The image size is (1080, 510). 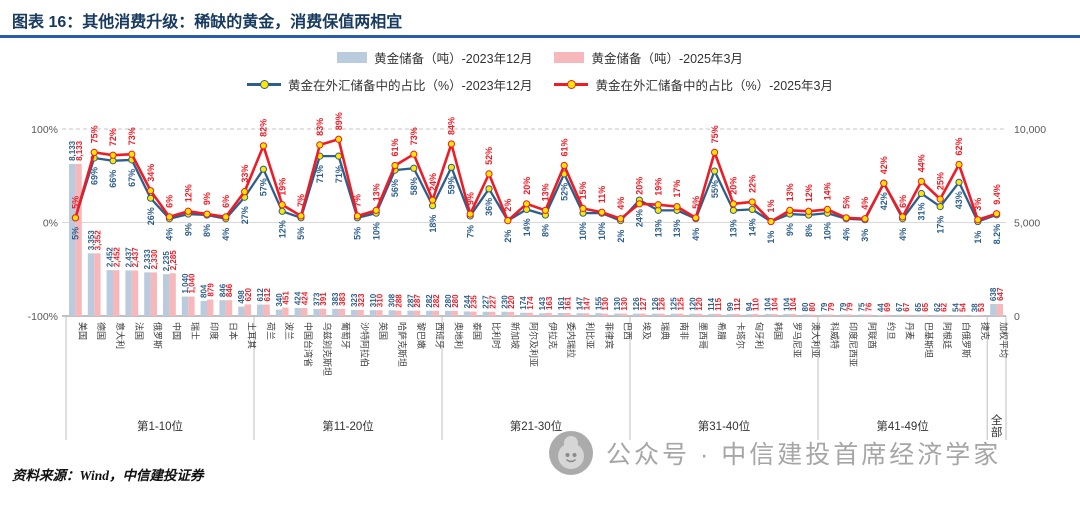 What do you see at coordinates (624, 304) in the screenshot?
I see `bar-2025-value: 130` at bounding box center [624, 304].